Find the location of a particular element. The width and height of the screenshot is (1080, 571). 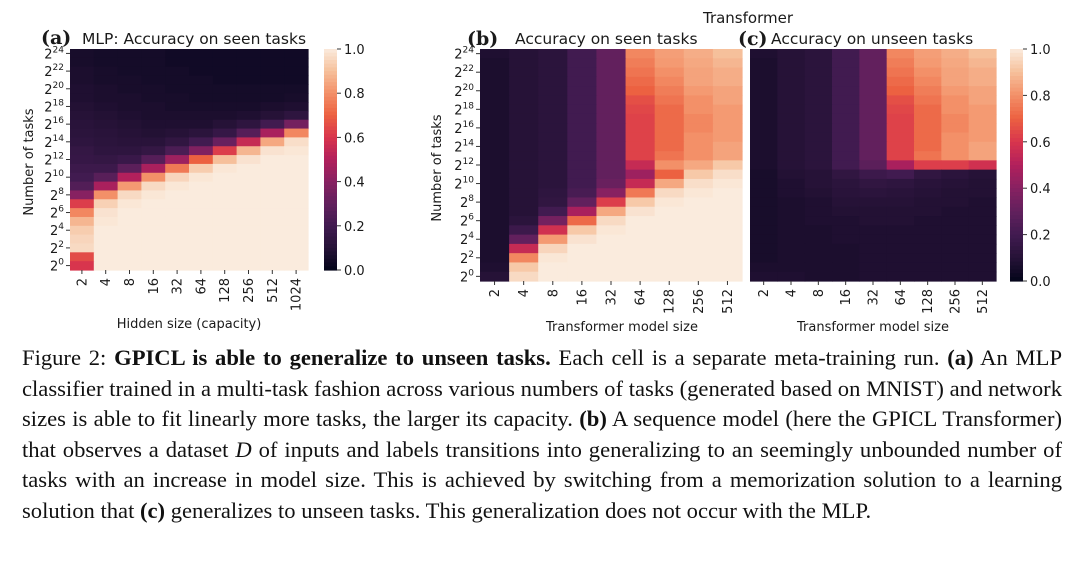

colorbar-tick-label: 0.2 is located at coordinates (354, 227).